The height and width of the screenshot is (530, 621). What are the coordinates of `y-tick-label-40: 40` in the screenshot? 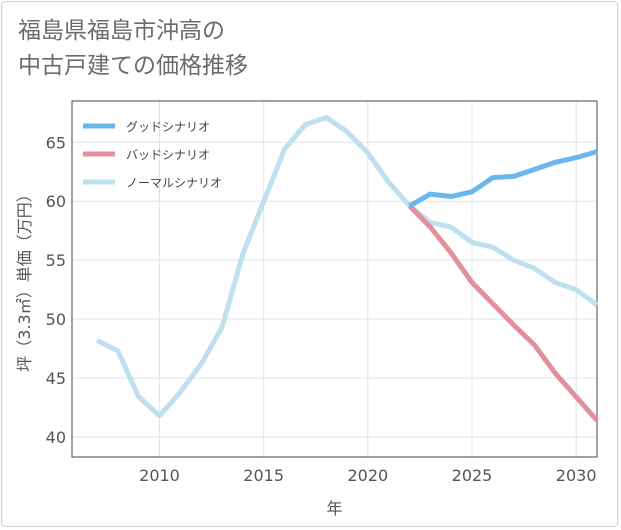 It's located at (56, 437).